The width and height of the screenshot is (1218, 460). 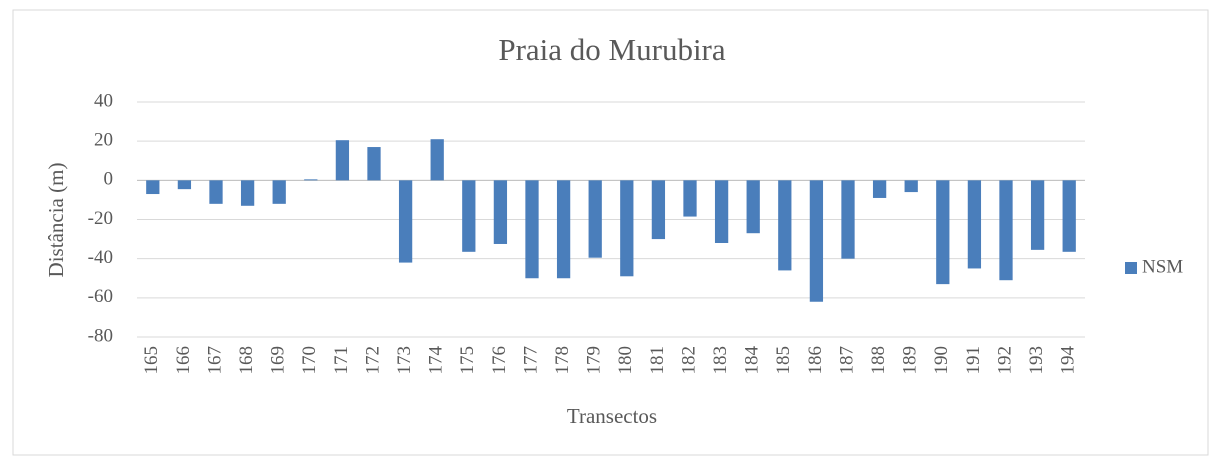 What do you see at coordinates (594, 360) in the screenshot?
I see `x-tick-label: 179` at bounding box center [594, 360].